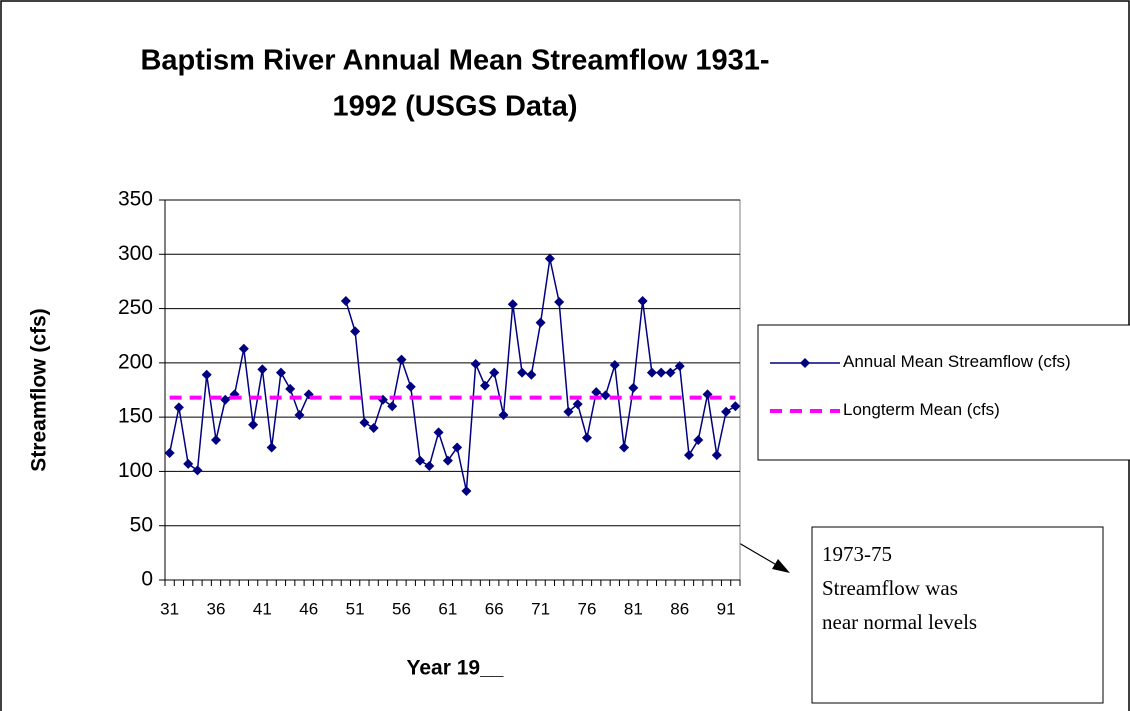  What do you see at coordinates (355, 608) in the screenshot?
I see `x-tick-label: 51` at bounding box center [355, 608].